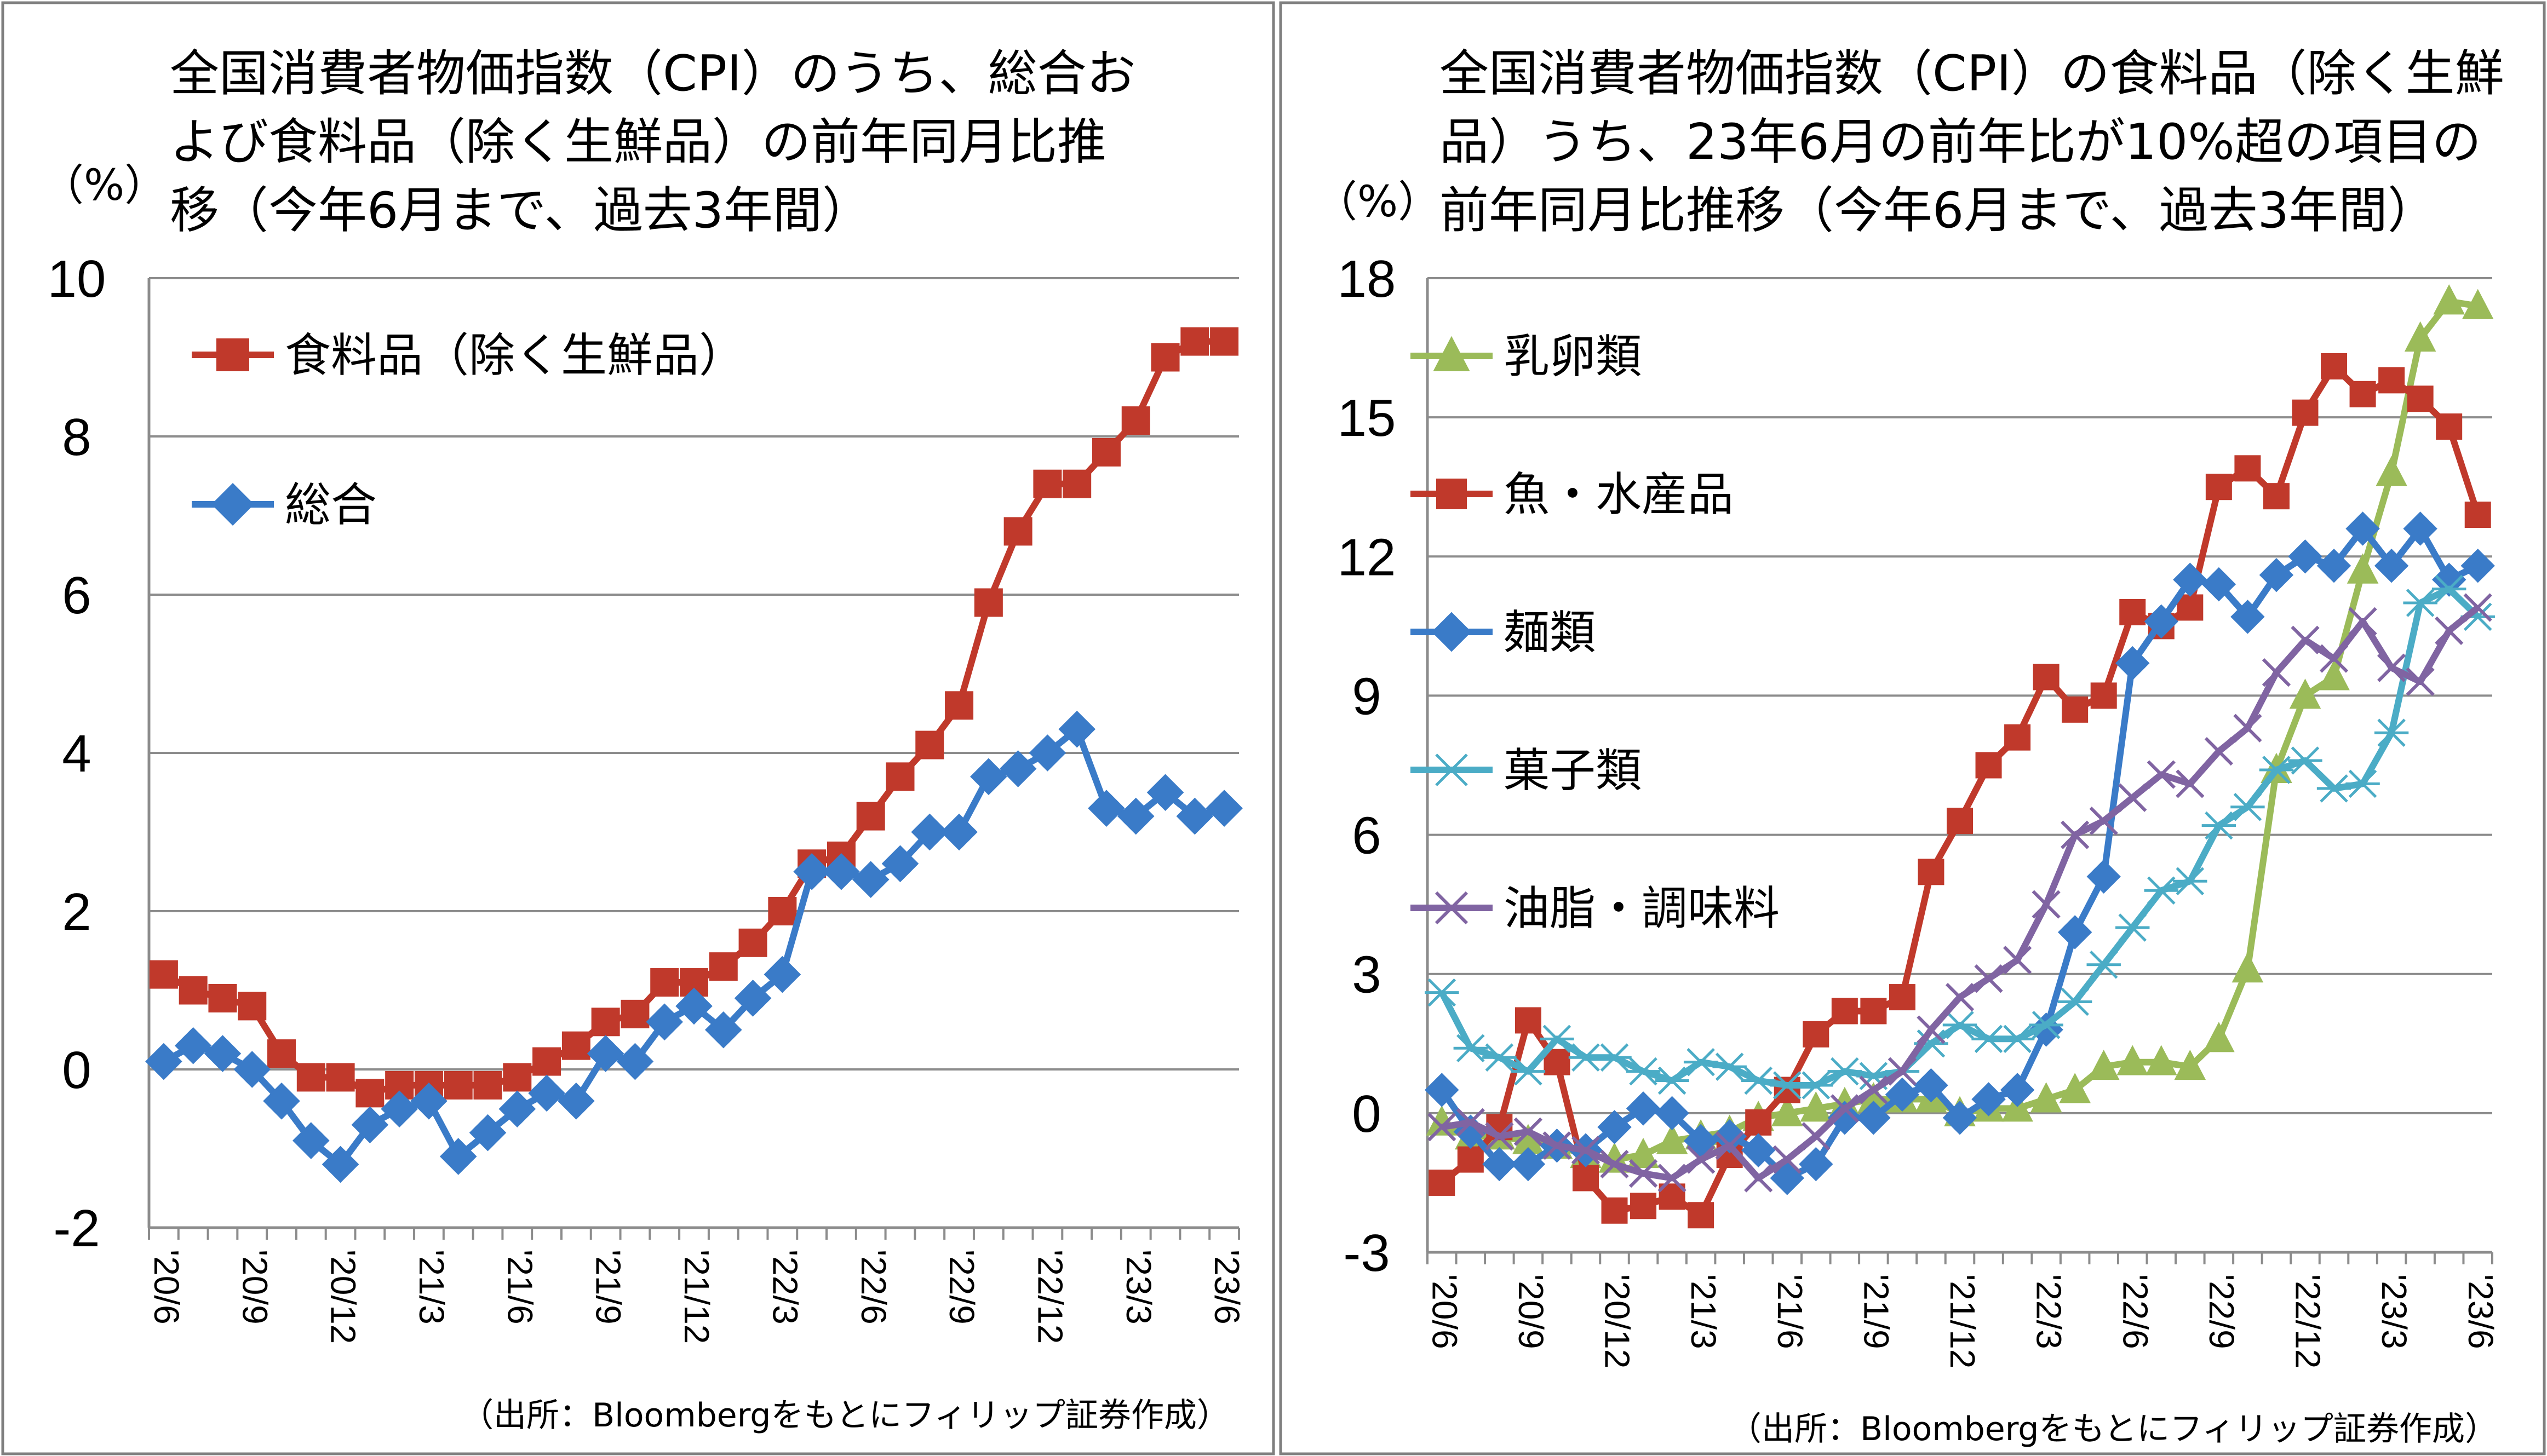  I want to click on left-y-ticks: -2 0 2 4 6 8 10, so click(77, 754).